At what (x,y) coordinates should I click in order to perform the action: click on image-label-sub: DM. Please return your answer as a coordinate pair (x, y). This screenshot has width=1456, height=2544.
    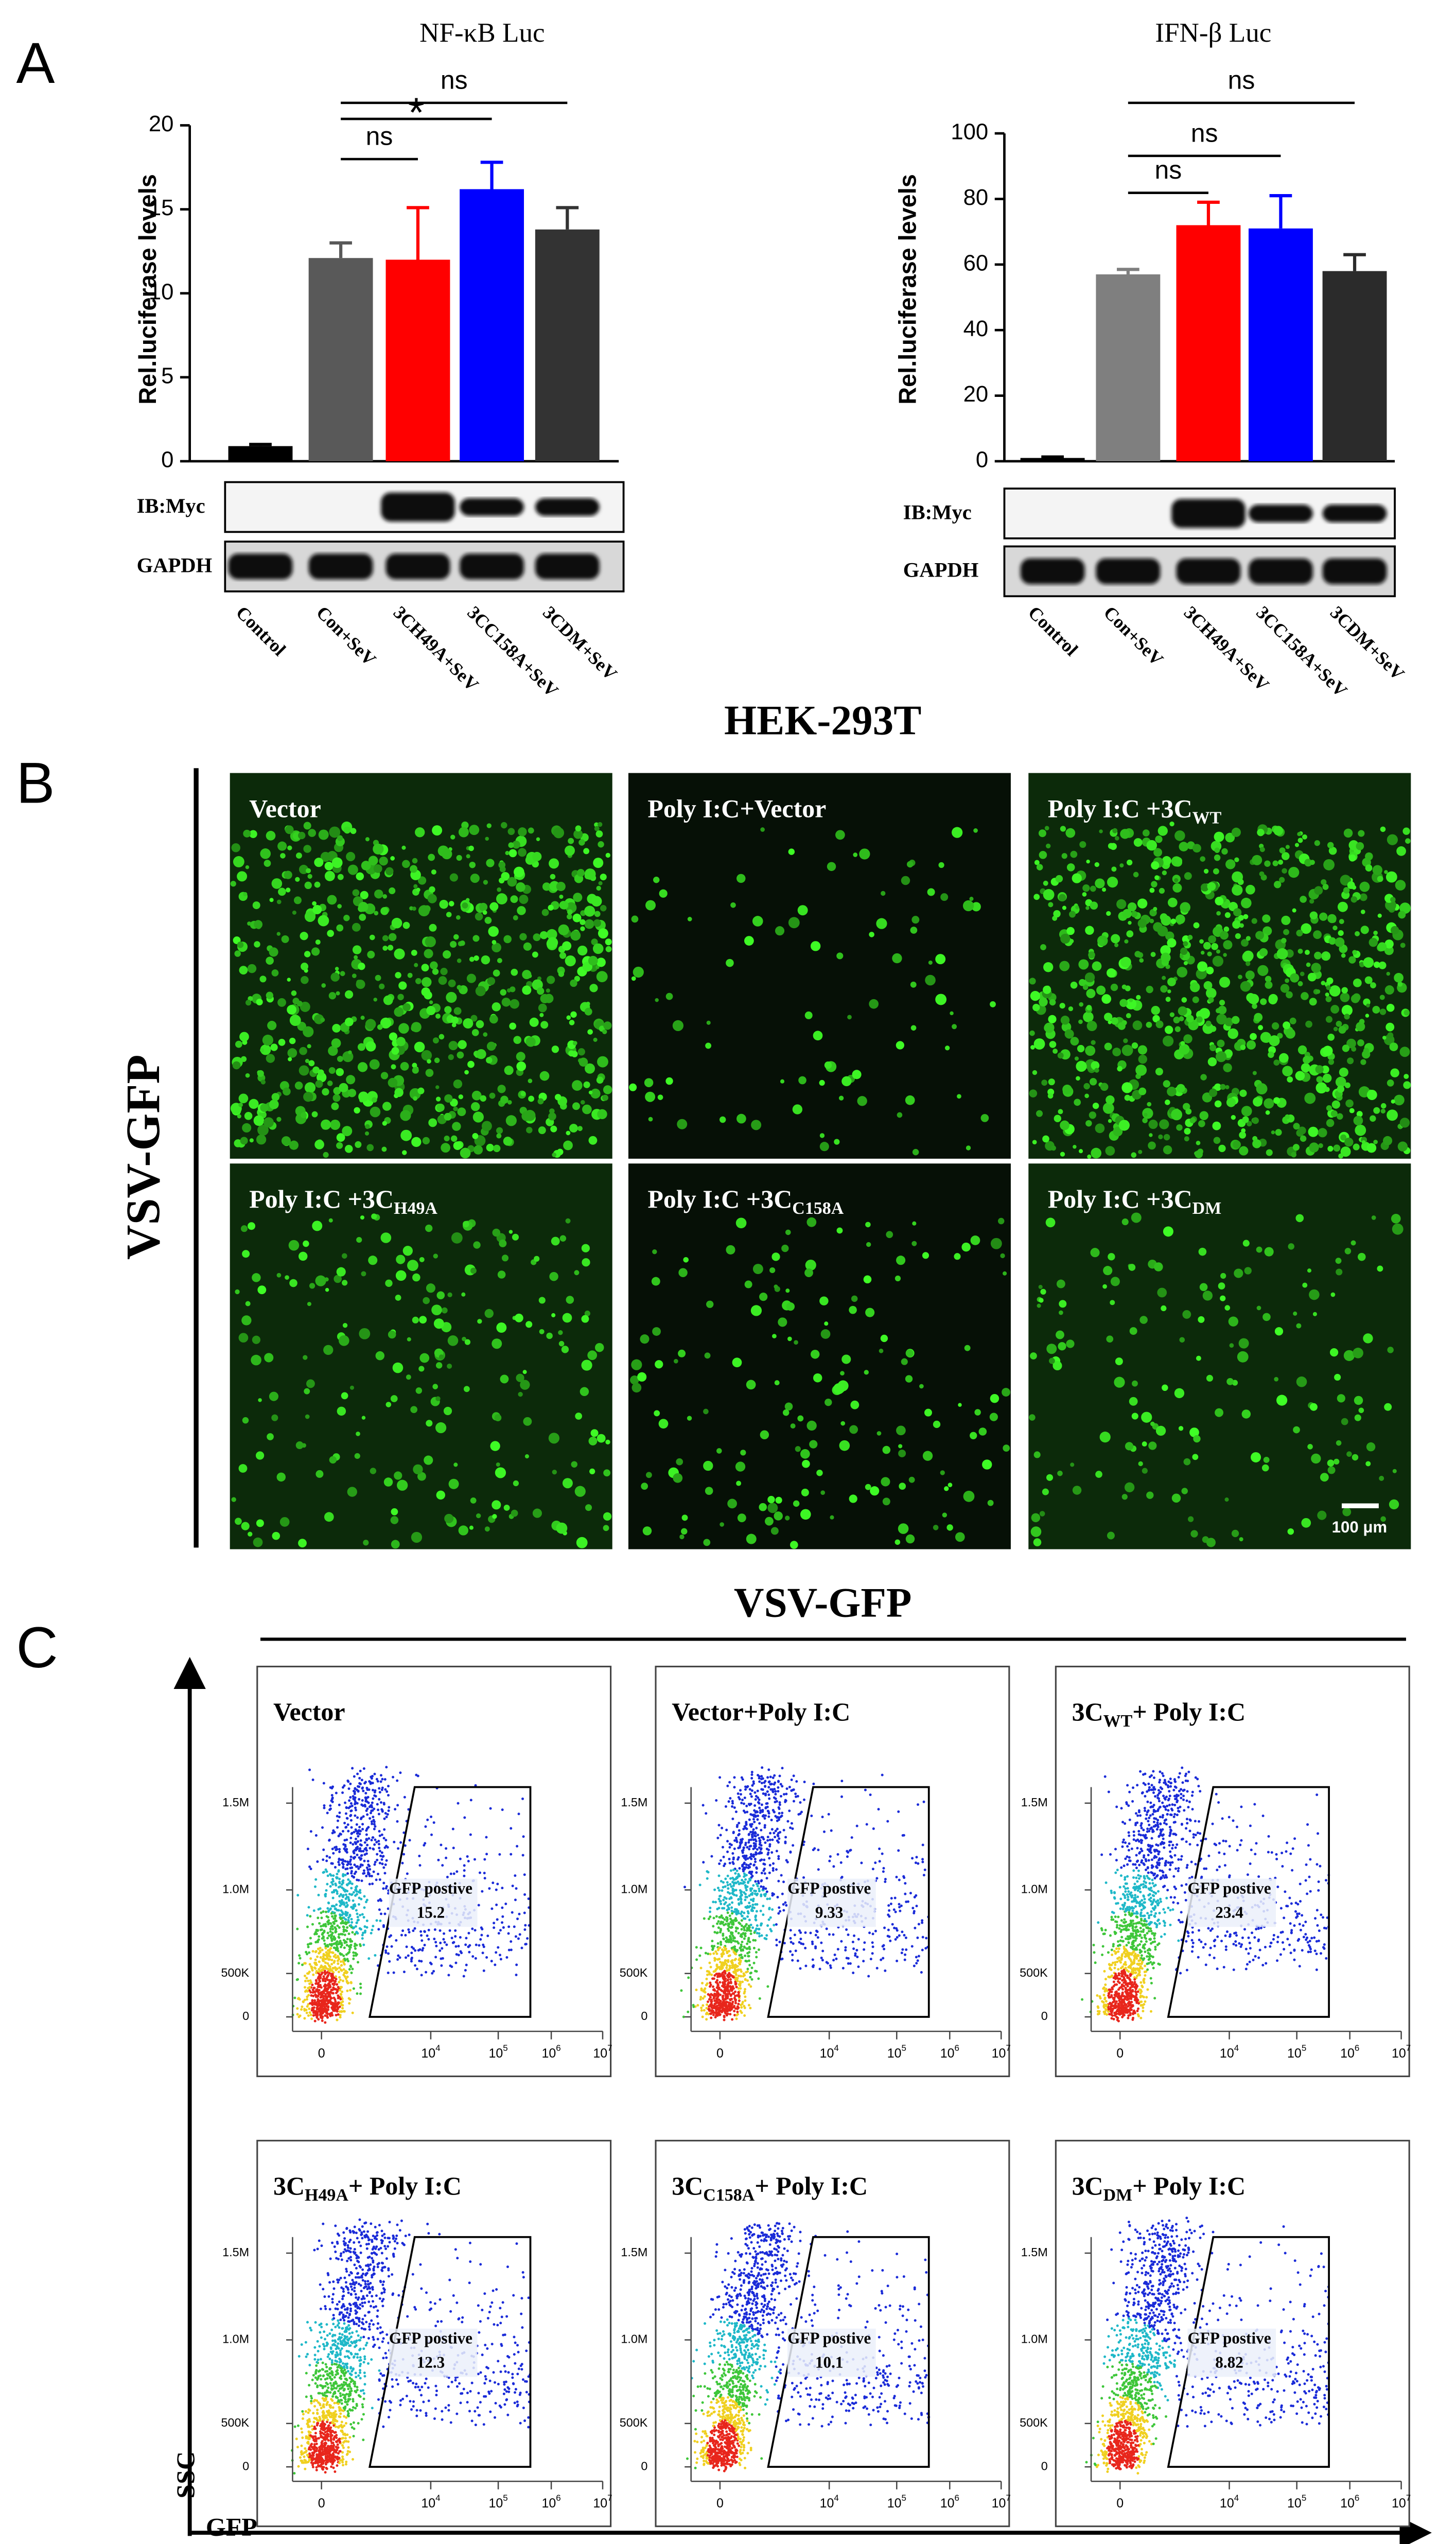
    Looking at the image, I should click on (1207, 1208).